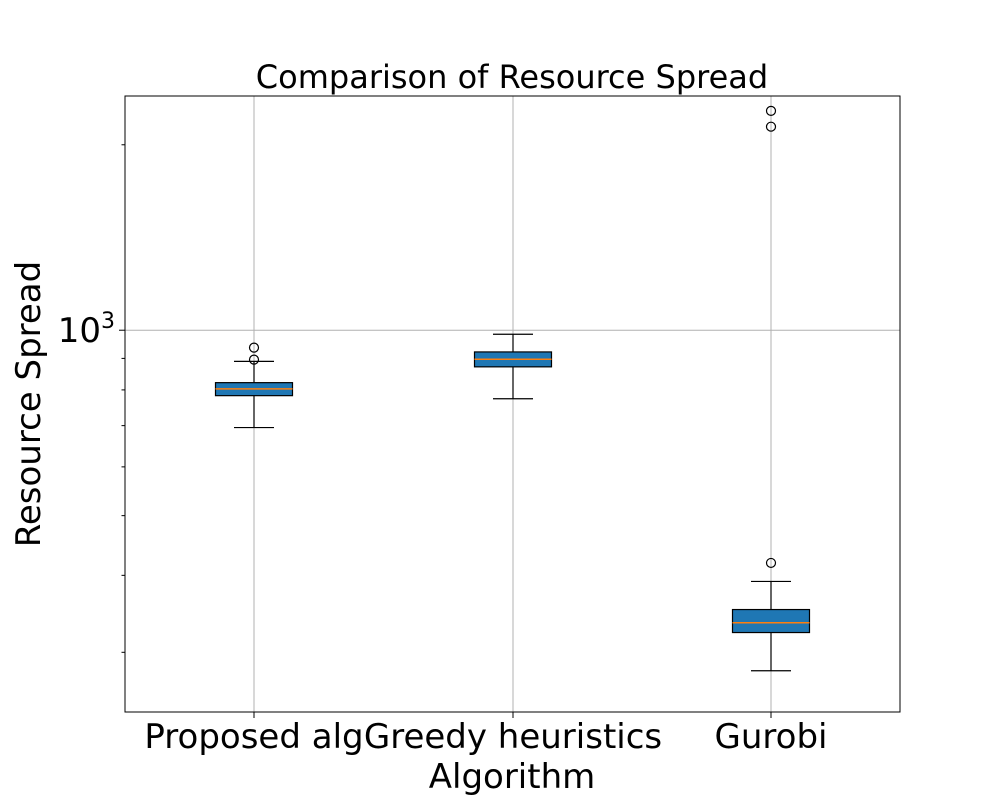 This screenshot has width=1000, height=800. Describe the element at coordinates (771, 737) in the screenshot. I see `x-tick-label: Gurobi` at that location.